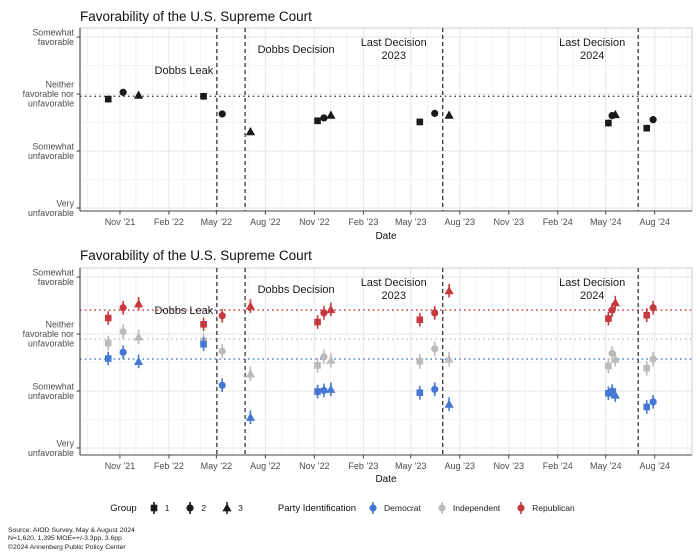 This screenshot has height=560, width=700. What do you see at coordinates (195, 508) in the screenshot?
I see `legend-item-group-2: 2` at bounding box center [195, 508].